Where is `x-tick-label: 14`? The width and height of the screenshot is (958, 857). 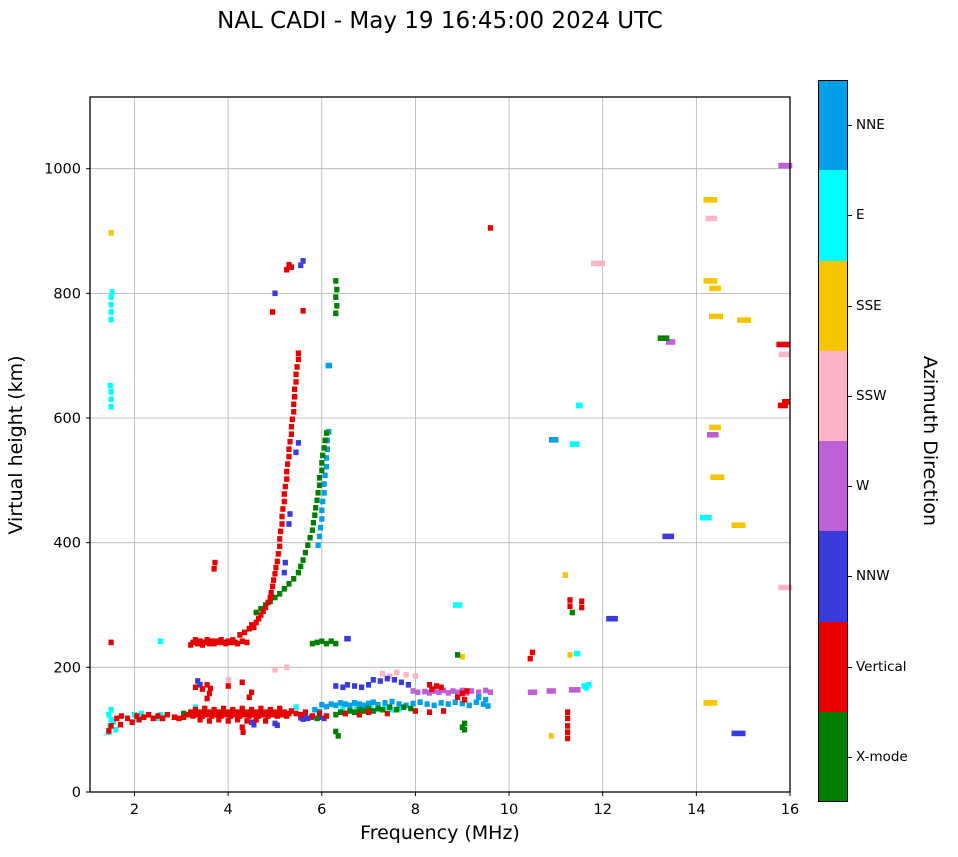
x-tick-label: 14 is located at coordinates (696, 810).